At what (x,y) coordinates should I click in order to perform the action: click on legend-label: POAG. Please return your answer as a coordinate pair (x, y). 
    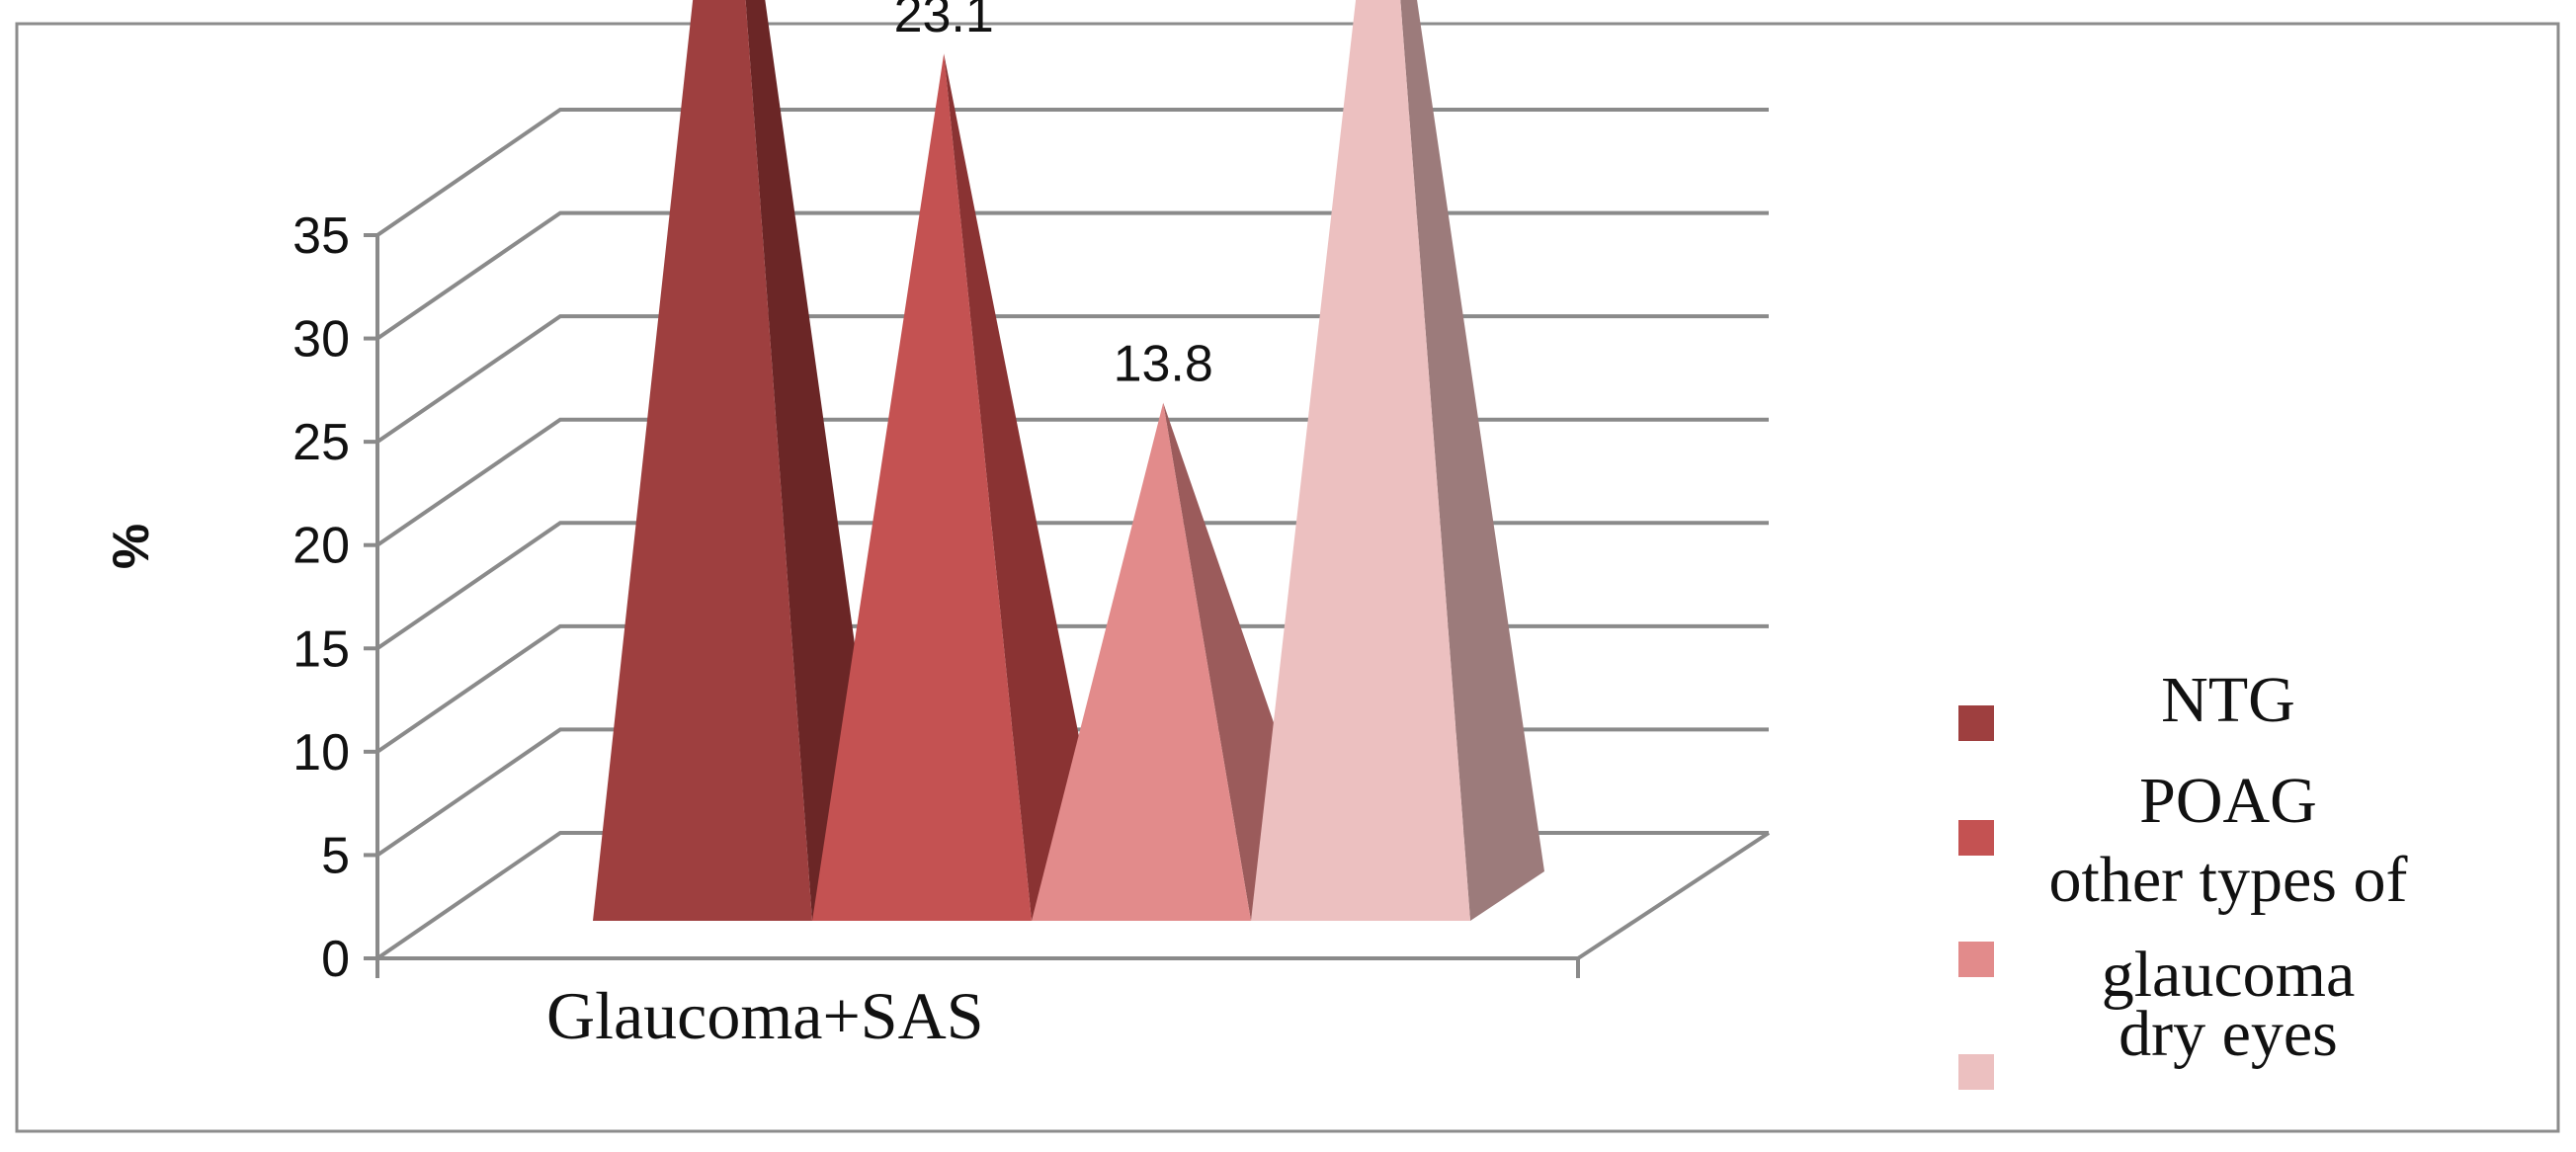
    Looking at the image, I should click on (2228, 801).